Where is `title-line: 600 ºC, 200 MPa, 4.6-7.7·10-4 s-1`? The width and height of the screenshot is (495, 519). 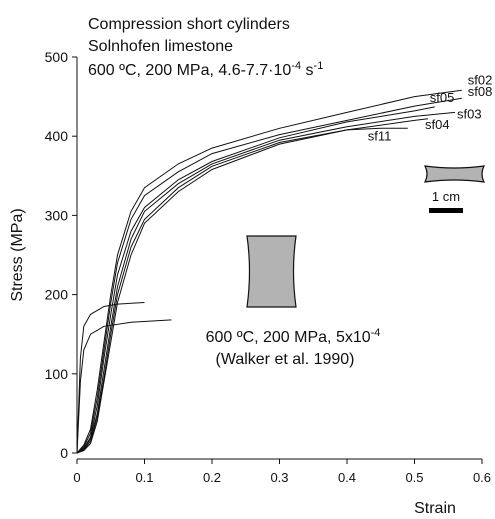 title-line: 600 ºC, 200 MPa, 4.6-7.7·10-4 s-1 is located at coordinates (205, 69).